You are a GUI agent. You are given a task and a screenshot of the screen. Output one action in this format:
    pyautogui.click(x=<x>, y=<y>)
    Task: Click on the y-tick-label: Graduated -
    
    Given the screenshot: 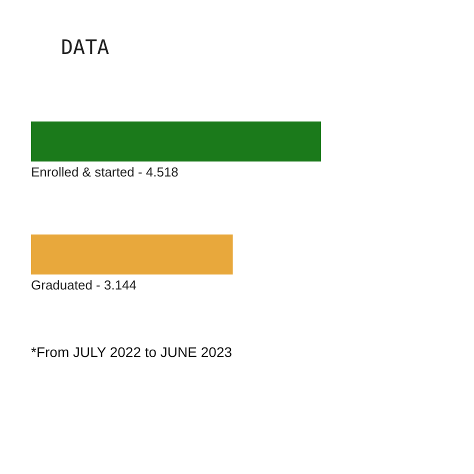 What is the action you would take?
    pyautogui.click(x=65, y=285)
    